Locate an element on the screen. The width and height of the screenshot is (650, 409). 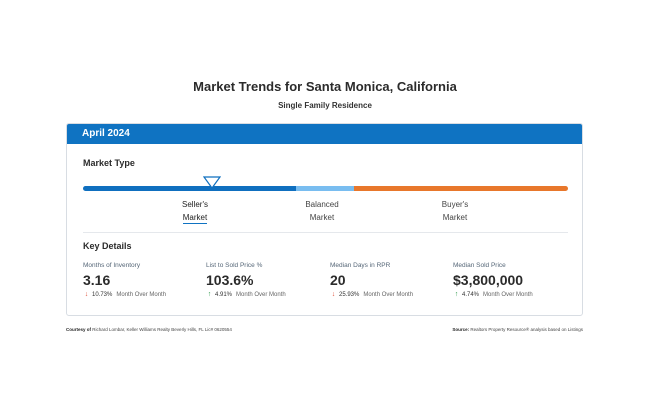
stat-label: Months of Inventory is located at coordinates (112, 265).